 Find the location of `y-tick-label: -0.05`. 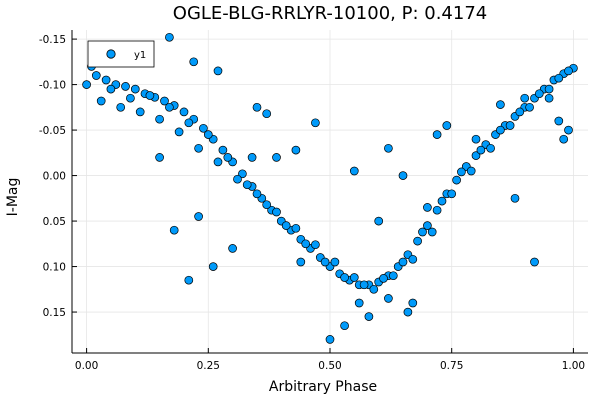

y-tick-label: -0.05 is located at coordinates (52, 131).